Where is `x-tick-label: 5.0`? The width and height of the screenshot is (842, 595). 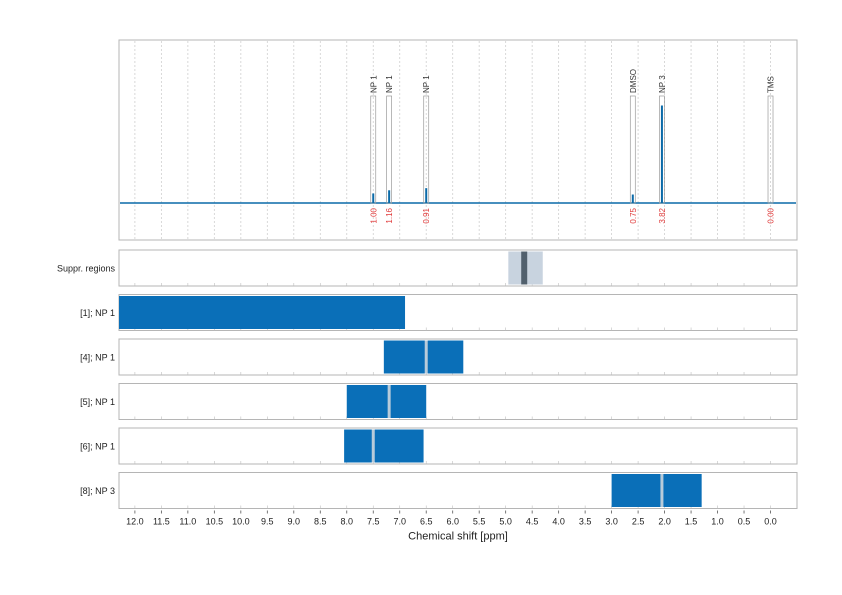 x-tick-label: 5.0 is located at coordinates (505, 522).